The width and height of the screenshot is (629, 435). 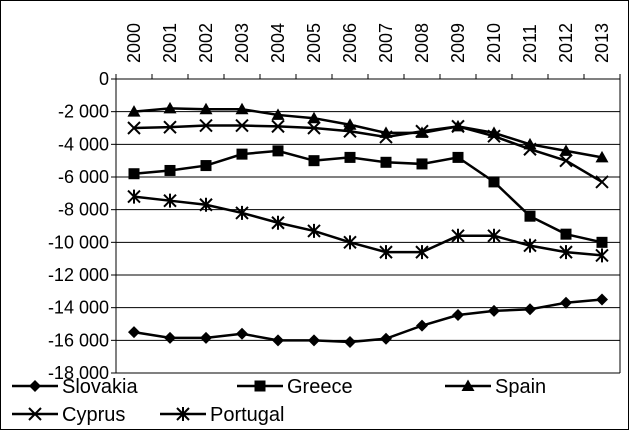 What do you see at coordinates (386, 43) in the screenshot?
I see `x-tick-label: 2007` at bounding box center [386, 43].